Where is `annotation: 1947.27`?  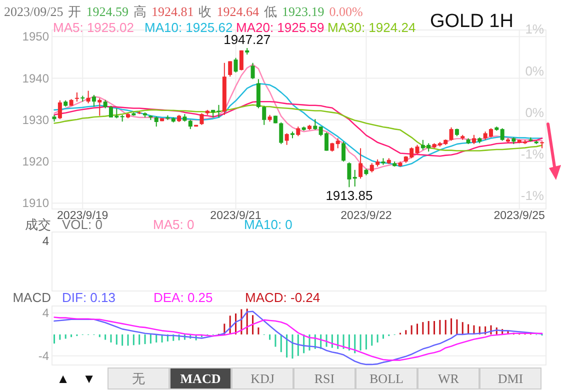 annotation: 1947.27 is located at coordinates (247, 40).